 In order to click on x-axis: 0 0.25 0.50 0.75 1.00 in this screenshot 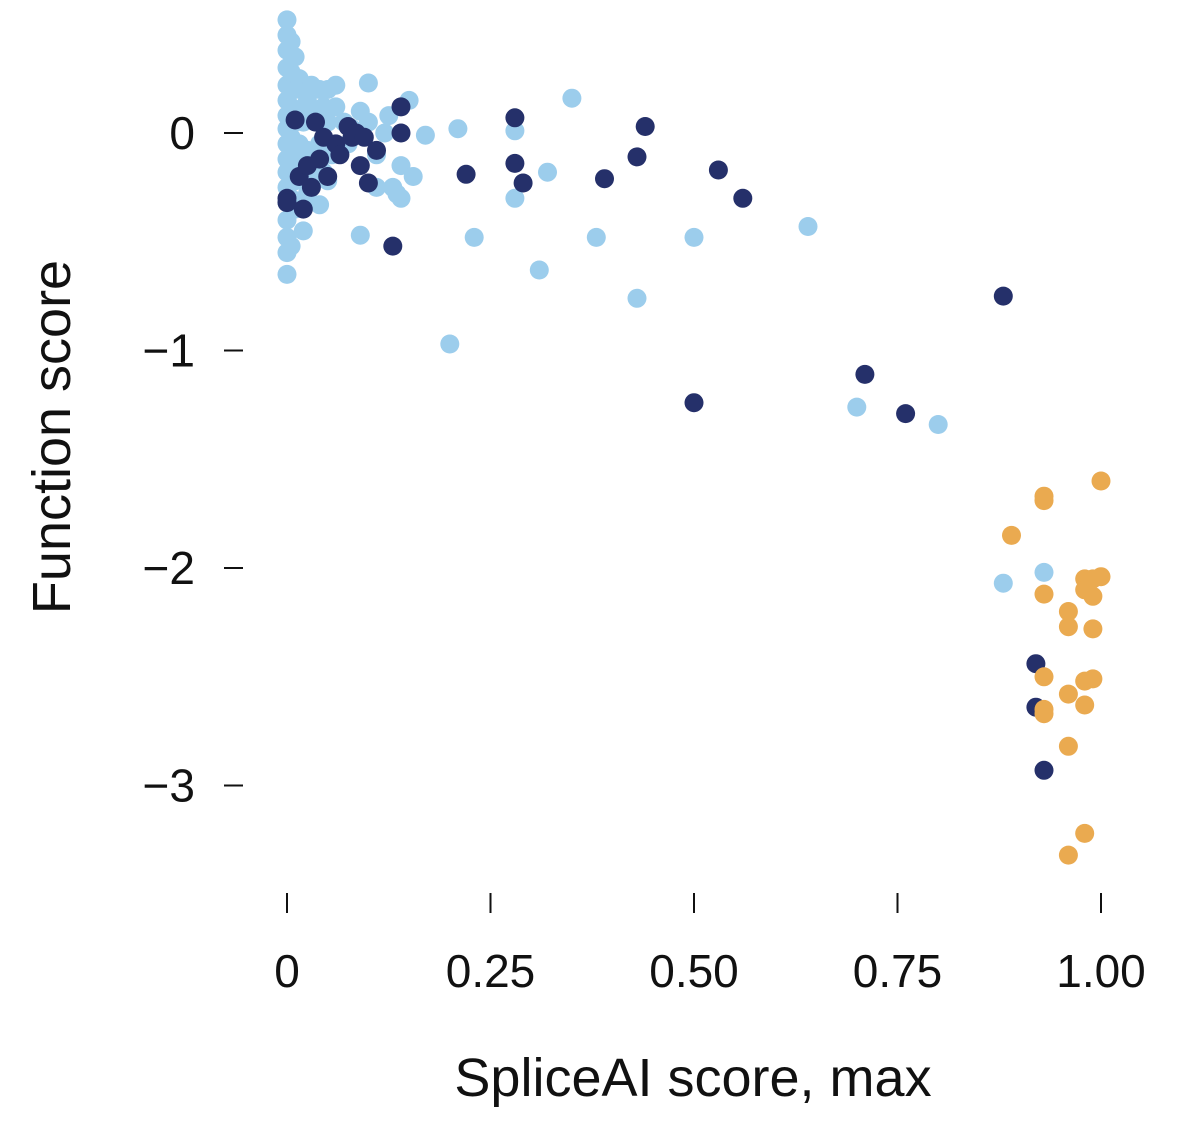, I will do `click(710, 945)`.